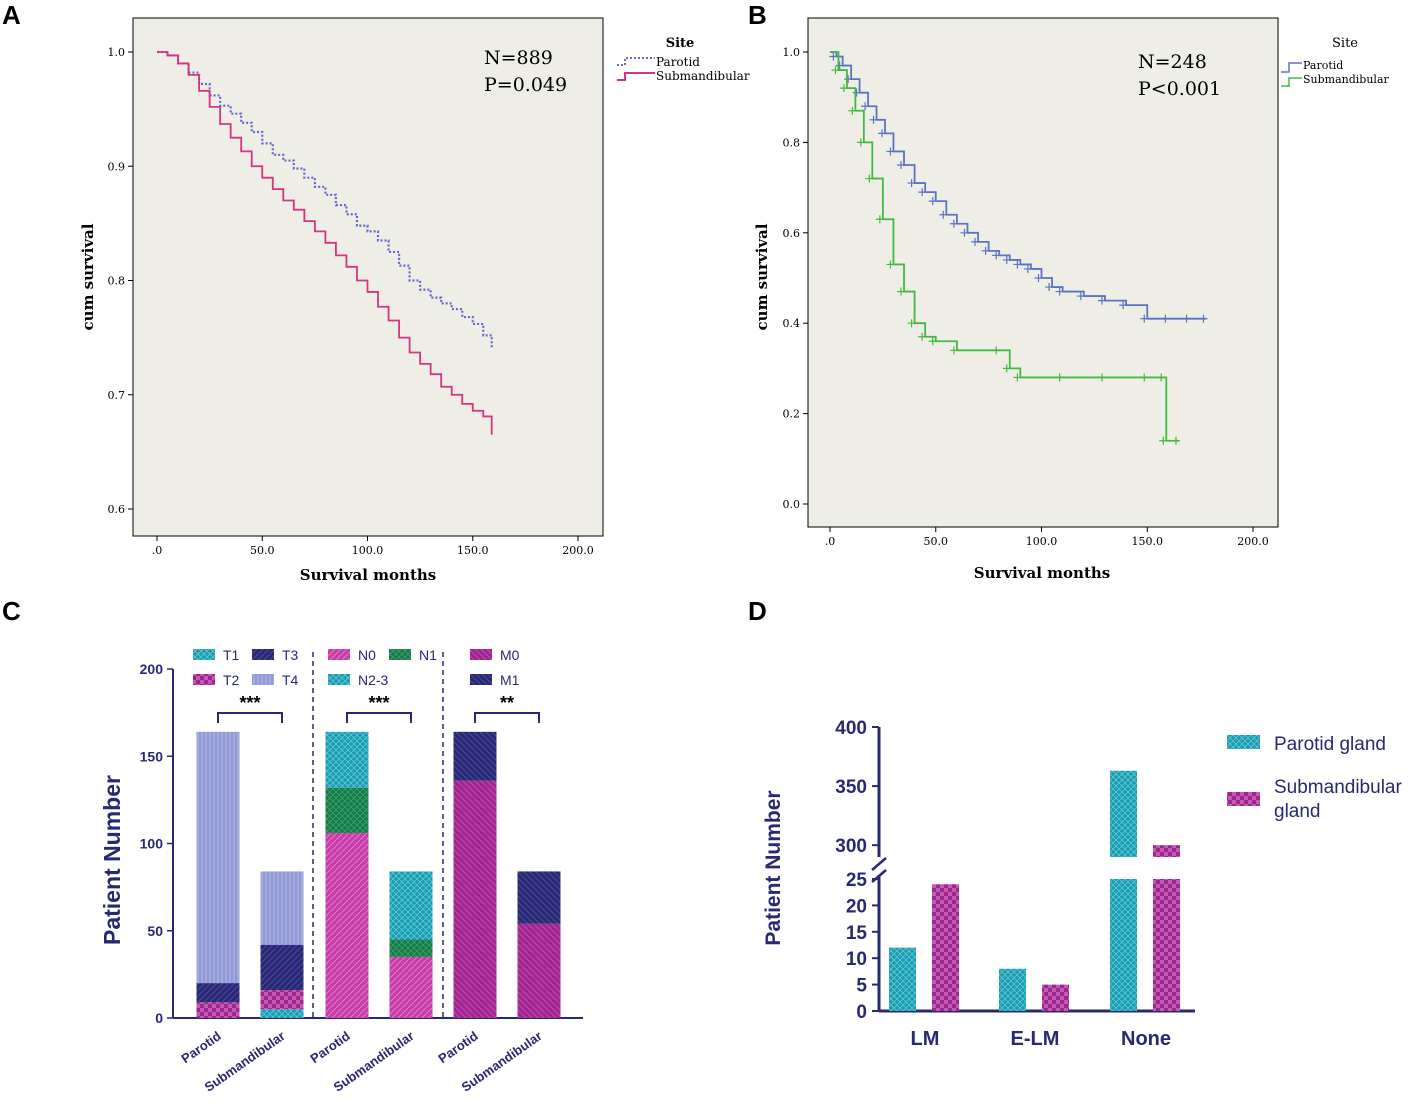 This screenshot has width=1415, height=1110. What do you see at coordinates (851, 846) in the screenshot?
I see `d-y-tick-label: 300` at bounding box center [851, 846].